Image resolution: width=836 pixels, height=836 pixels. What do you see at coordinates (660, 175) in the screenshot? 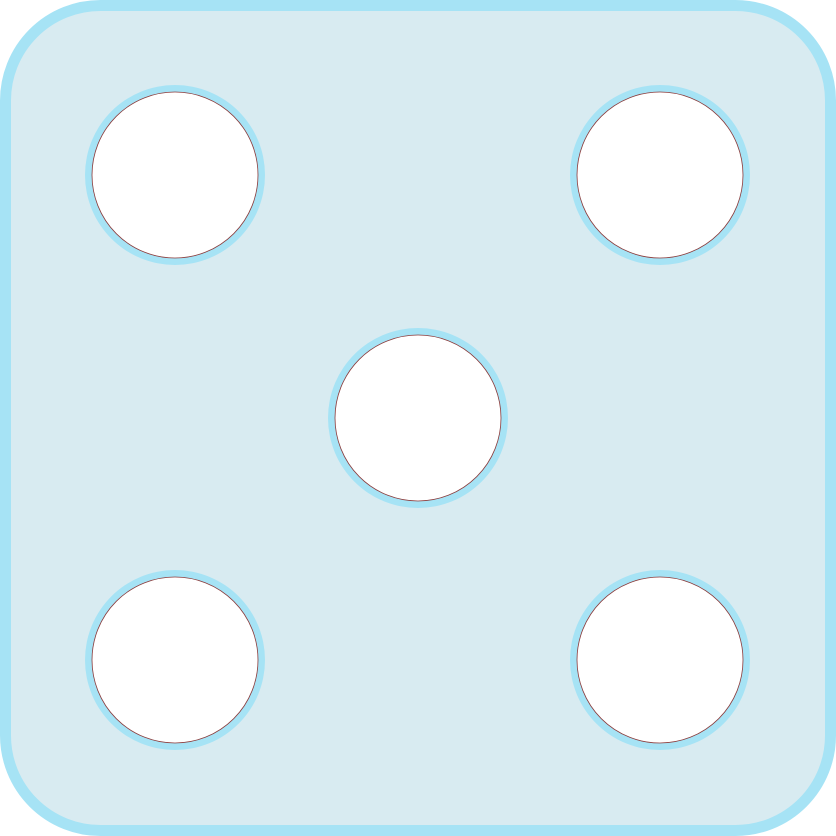
I see `pip-top-right` at bounding box center [660, 175].